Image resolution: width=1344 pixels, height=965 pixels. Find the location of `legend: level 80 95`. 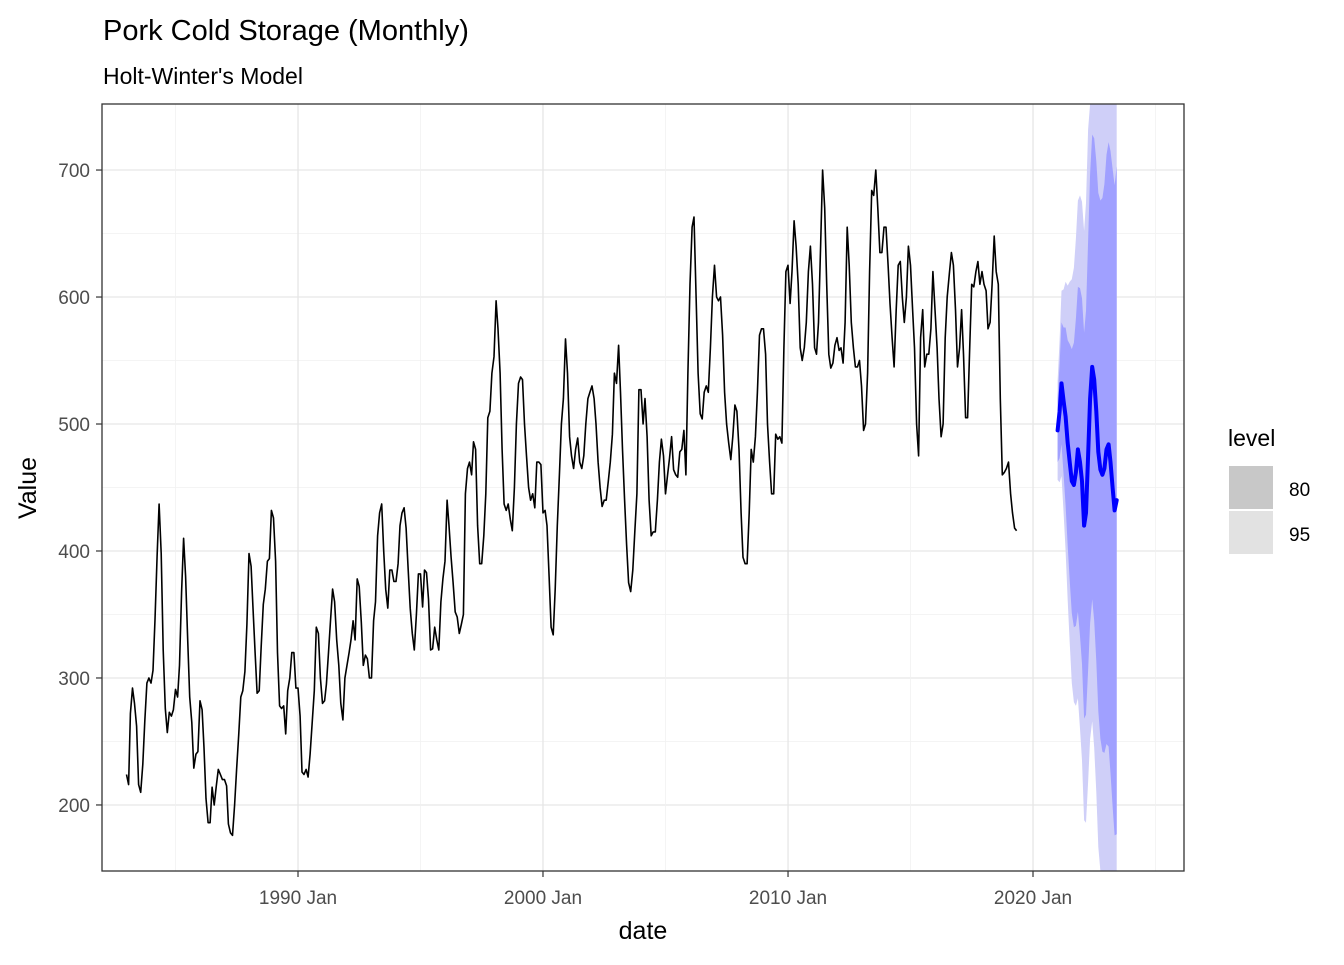

legend: level 80 95 is located at coordinates (1269, 489).